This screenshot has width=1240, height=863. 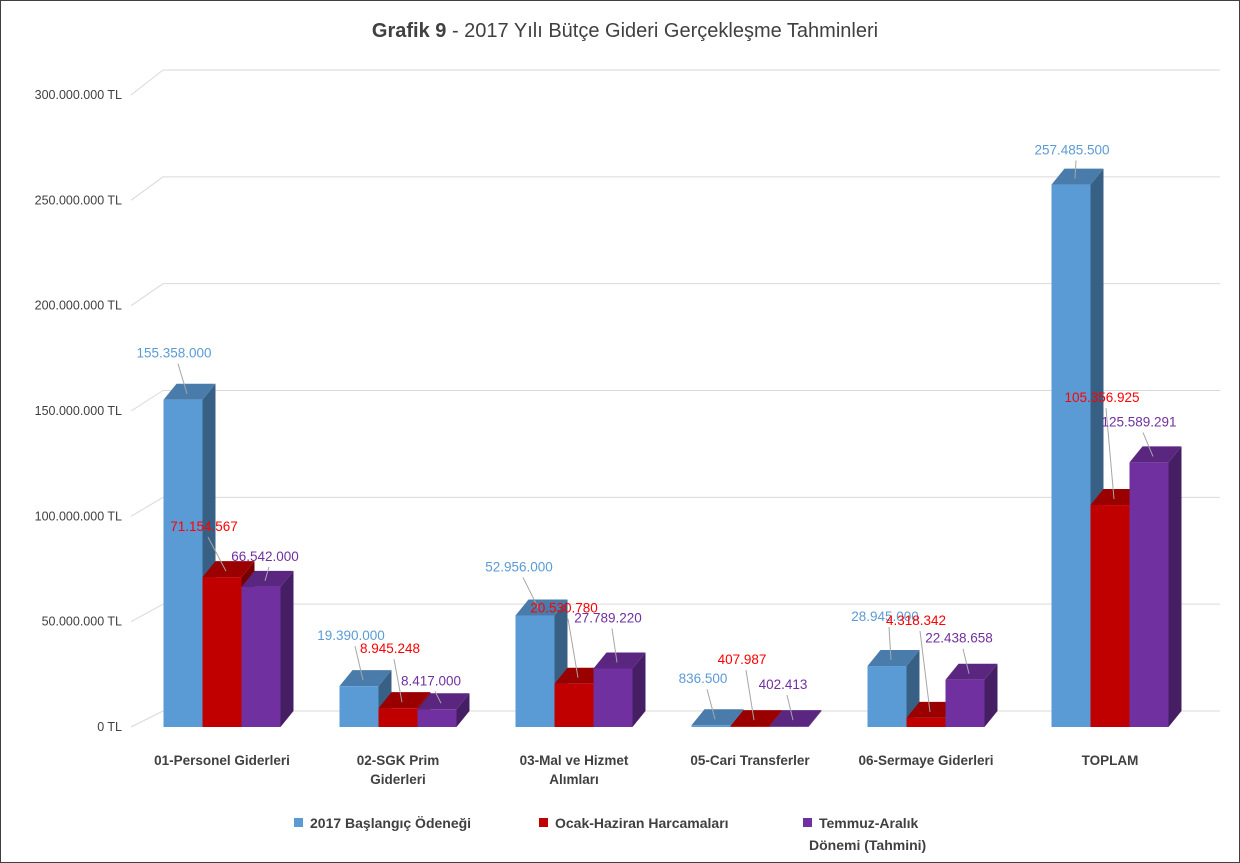 What do you see at coordinates (925, 760) in the screenshot?
I see `x-tick-label: 06-Sermaye Giderleri` at bounding box center [925, 760].